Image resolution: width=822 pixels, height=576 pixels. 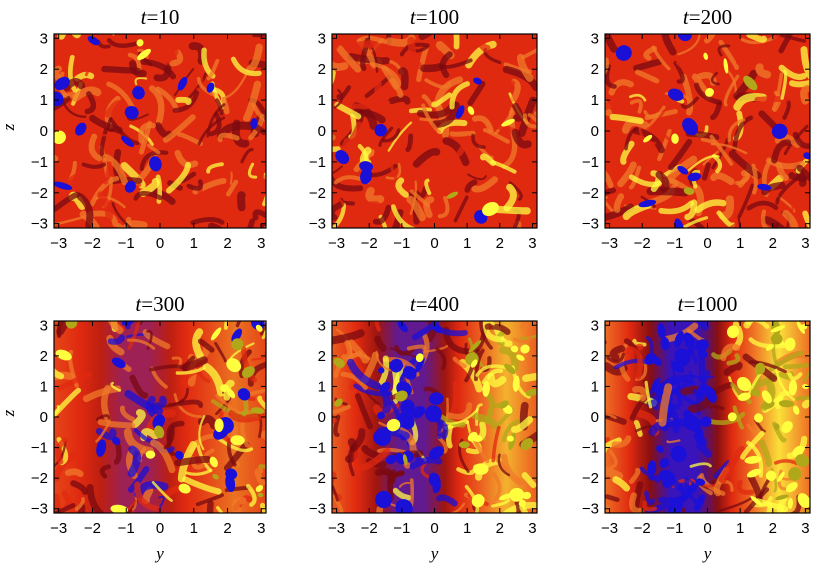 I want to click on panel-title: t=200, so click(x=707, y=17).